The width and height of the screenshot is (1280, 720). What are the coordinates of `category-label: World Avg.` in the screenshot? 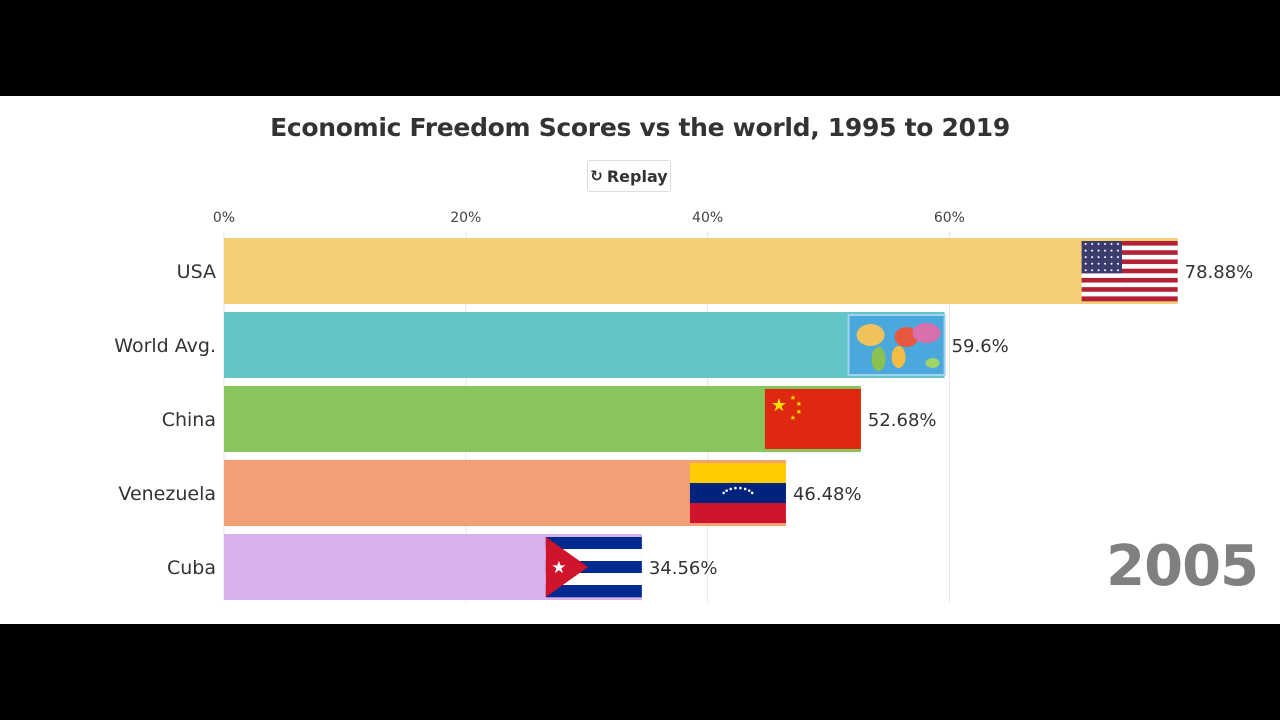 It's located at (165, 346).